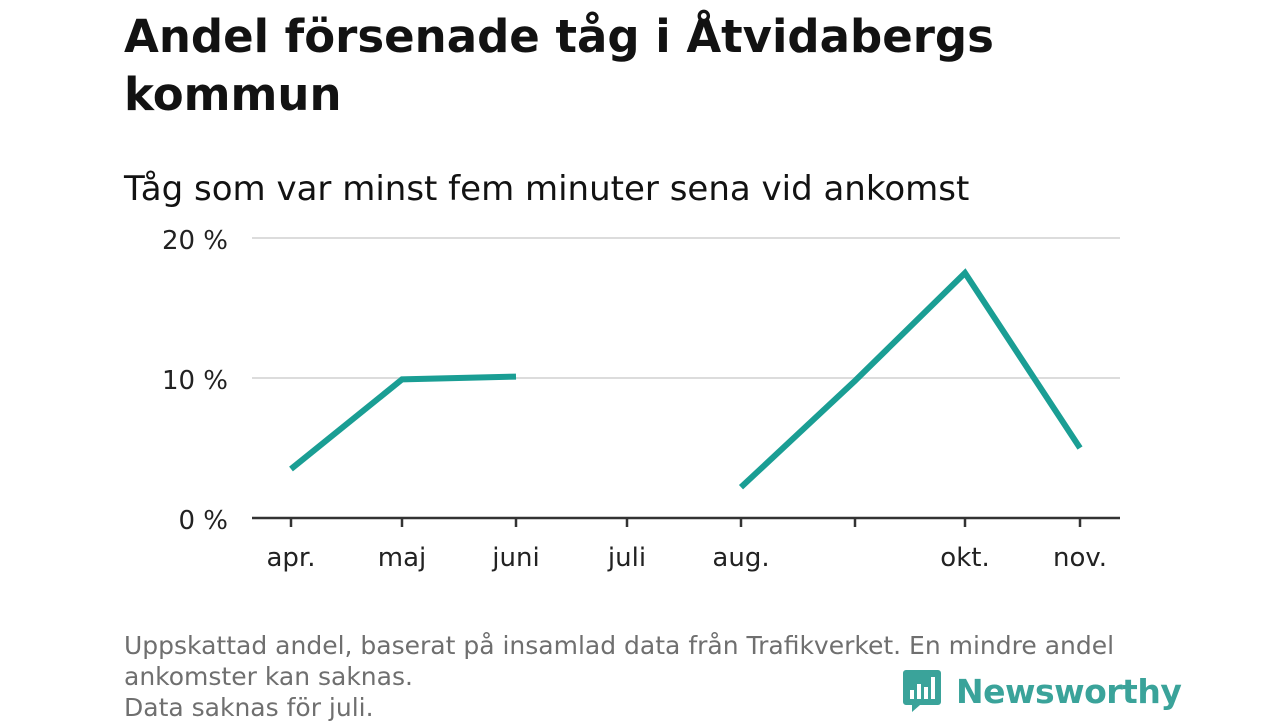 The width and height of the screenshot is (1280, 723). Describe the element at coordinates (964, 558) in the screenshot. I see `x-tick-label: okt.` at that location.